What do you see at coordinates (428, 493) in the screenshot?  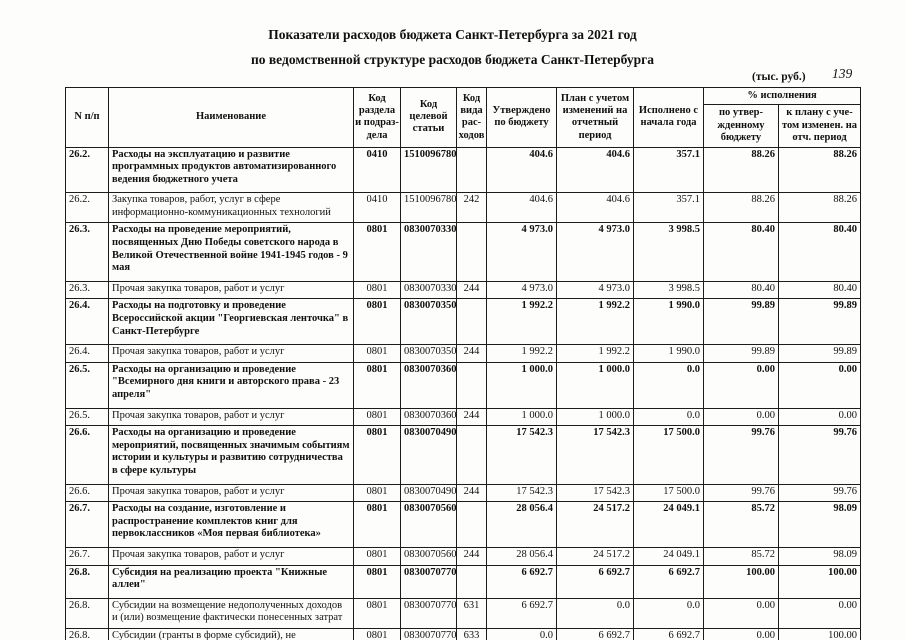 I see `row-target-code: 0830070490` at bounding box center [428, 493].